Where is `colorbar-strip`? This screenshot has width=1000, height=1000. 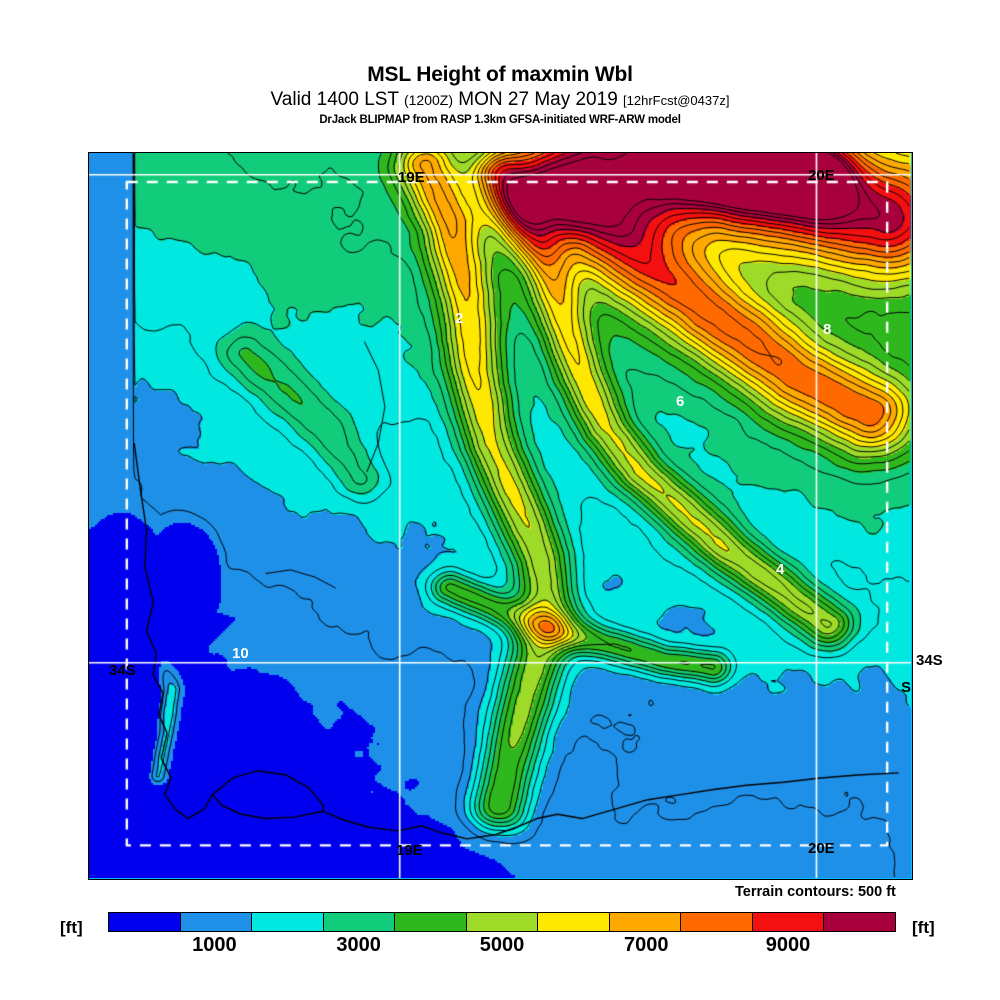 colorbar-strip is located at coordinates (502, 922).